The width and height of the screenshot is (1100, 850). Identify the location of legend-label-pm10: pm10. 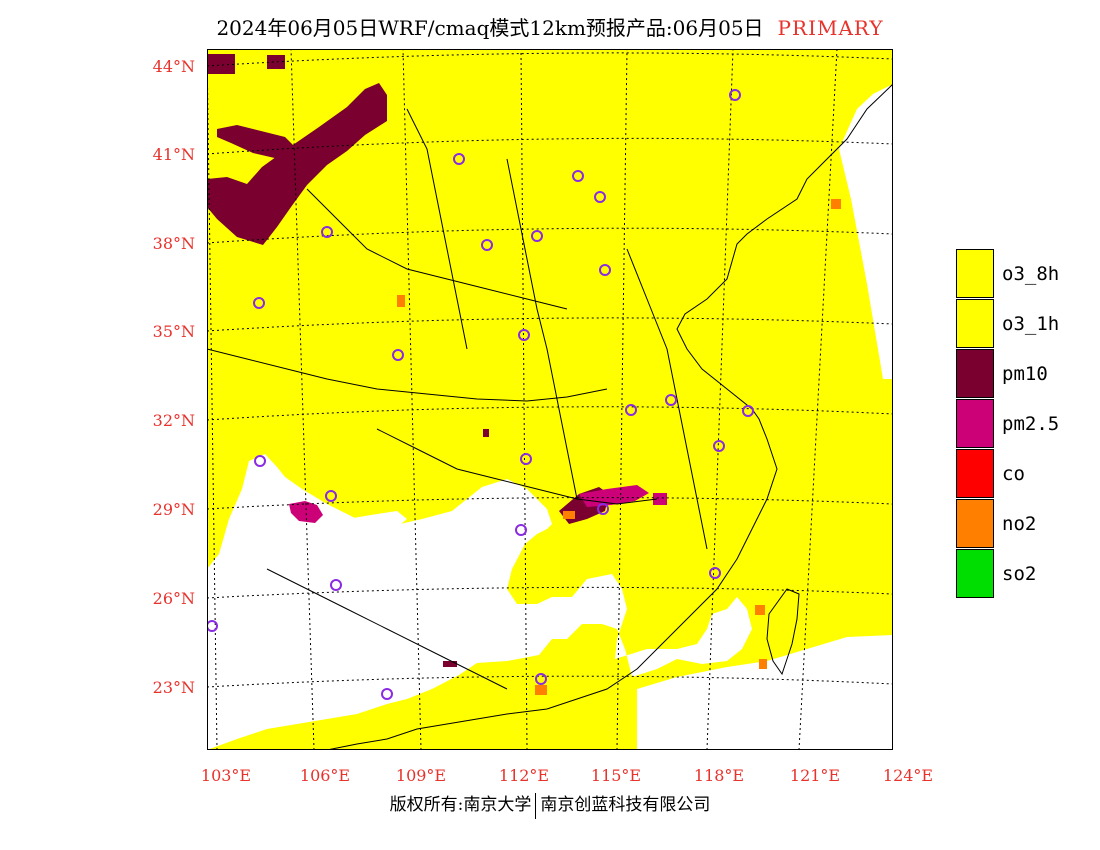
(1025, 374).